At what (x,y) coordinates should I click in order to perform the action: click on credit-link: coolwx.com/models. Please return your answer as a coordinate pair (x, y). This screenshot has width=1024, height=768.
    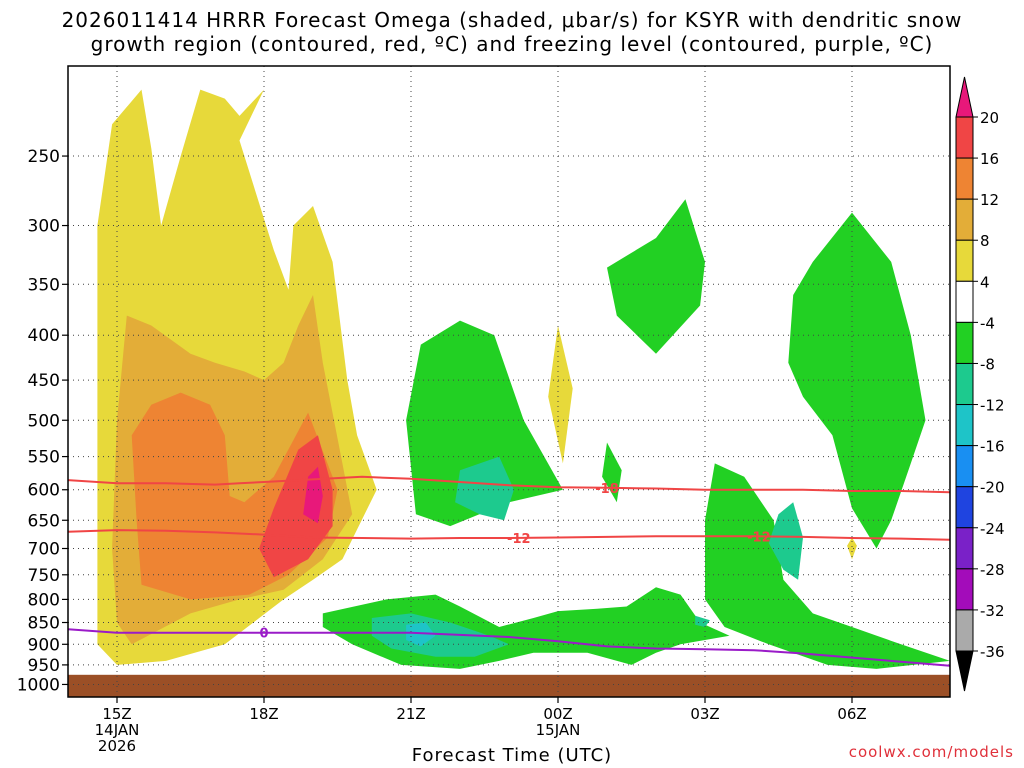
    Looking at the image, I should click on (931, 752).